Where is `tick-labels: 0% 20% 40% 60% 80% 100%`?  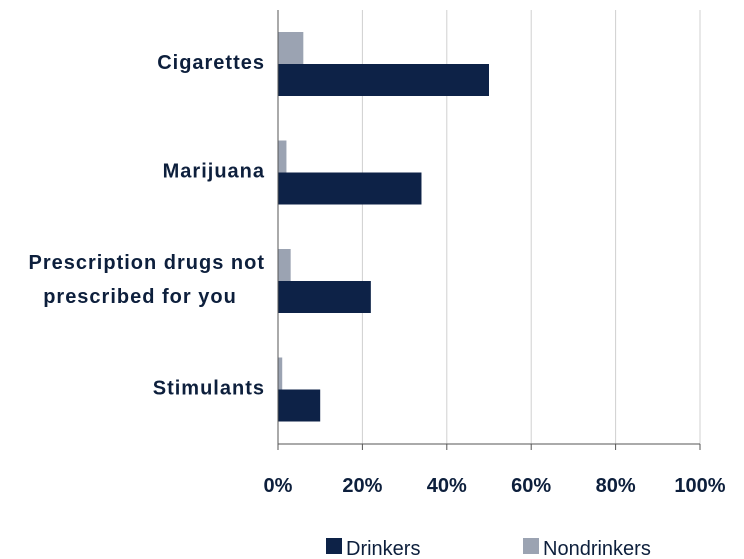
tick-labels: 0% 20% 40% 60% 80% 100% is located at coordinates (495, 486).